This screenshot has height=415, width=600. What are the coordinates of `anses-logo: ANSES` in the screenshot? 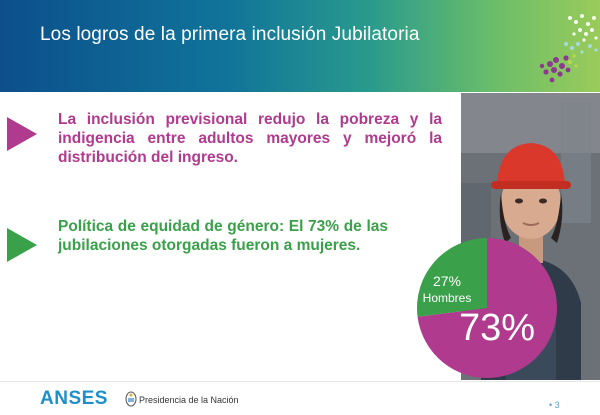 It's located at (74, 398).